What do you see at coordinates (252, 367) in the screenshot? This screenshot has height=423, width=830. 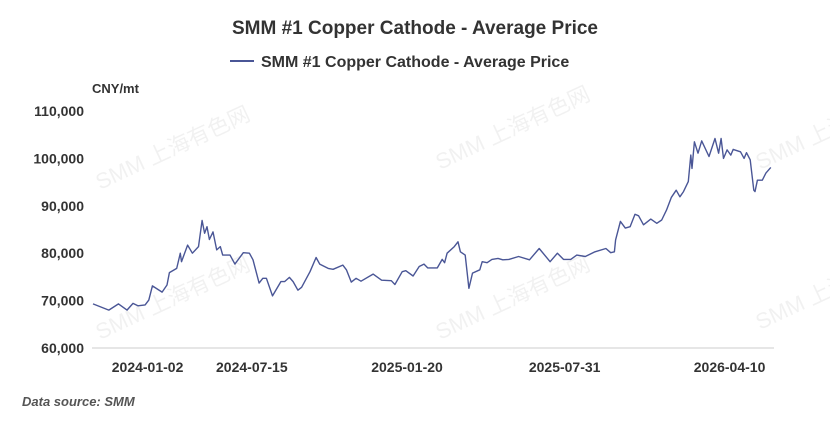 I see `x-tick-label: 2024-07-15` at bounding box center [252, 367].